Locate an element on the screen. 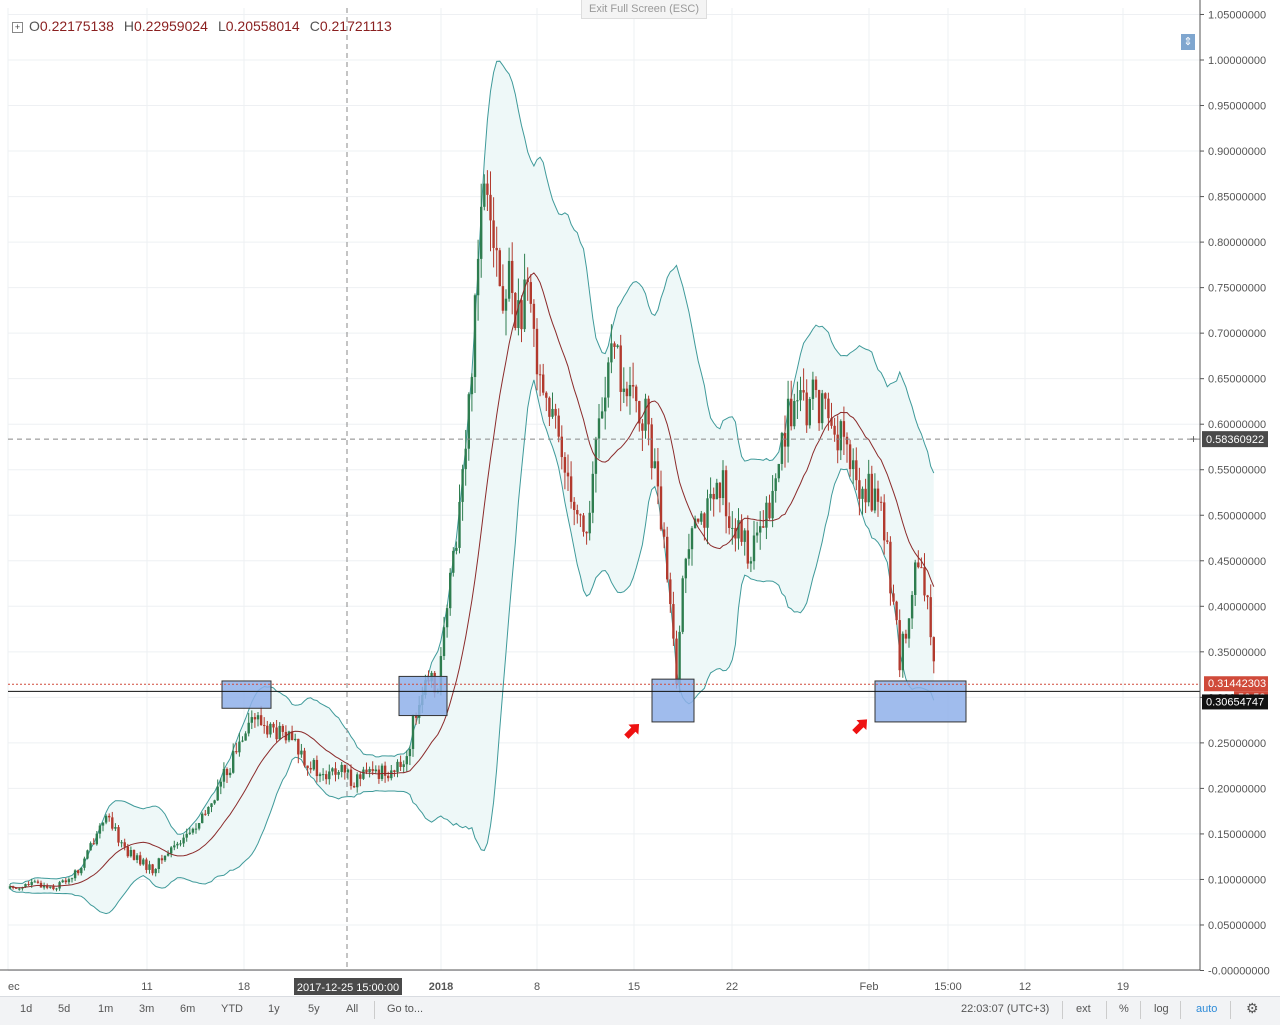  gear-icon: ⚙ is located at coordinates (1252, 1008).